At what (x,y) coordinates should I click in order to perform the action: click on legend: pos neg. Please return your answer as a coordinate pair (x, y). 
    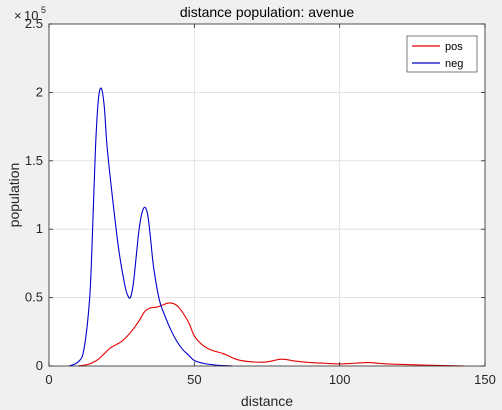
    Looking at the image, I should click on (442, 54).